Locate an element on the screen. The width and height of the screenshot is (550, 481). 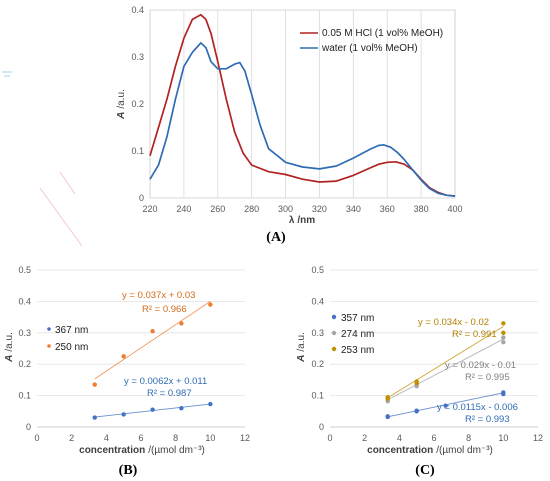
chart-a-xtick-label: 360 is located at coordinates (387, 209).